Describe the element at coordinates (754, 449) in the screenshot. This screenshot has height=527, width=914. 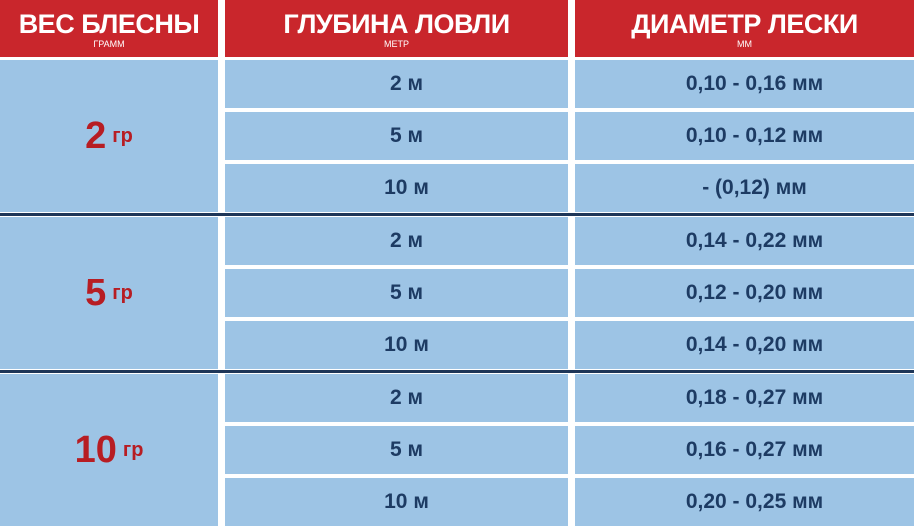
I see `diameter-text: 0,16 - 0,27 мм` at that location.